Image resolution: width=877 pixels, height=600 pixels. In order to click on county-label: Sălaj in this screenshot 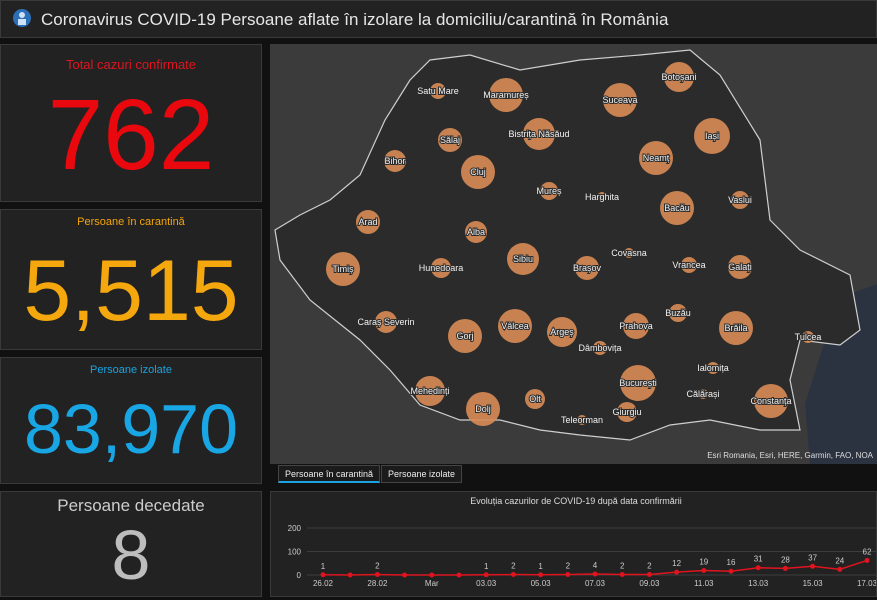, I will do `click(450, 140)`.